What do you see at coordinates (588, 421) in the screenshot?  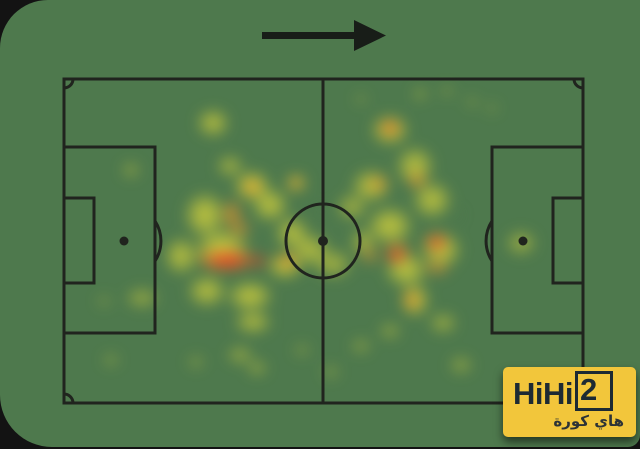 I see `hihi2-logo-tagline: هاي كورة` at bounding box center [588, 421].